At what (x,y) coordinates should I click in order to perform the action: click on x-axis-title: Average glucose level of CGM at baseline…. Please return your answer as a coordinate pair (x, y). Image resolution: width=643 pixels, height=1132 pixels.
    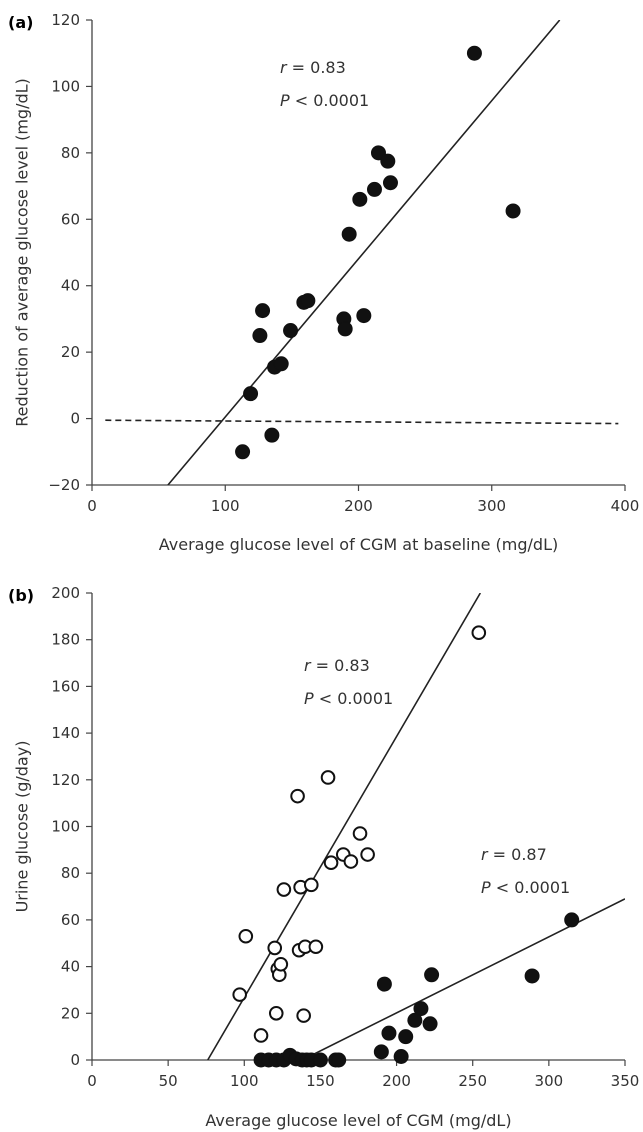
    Looking at the image, I should click on (358, 544).